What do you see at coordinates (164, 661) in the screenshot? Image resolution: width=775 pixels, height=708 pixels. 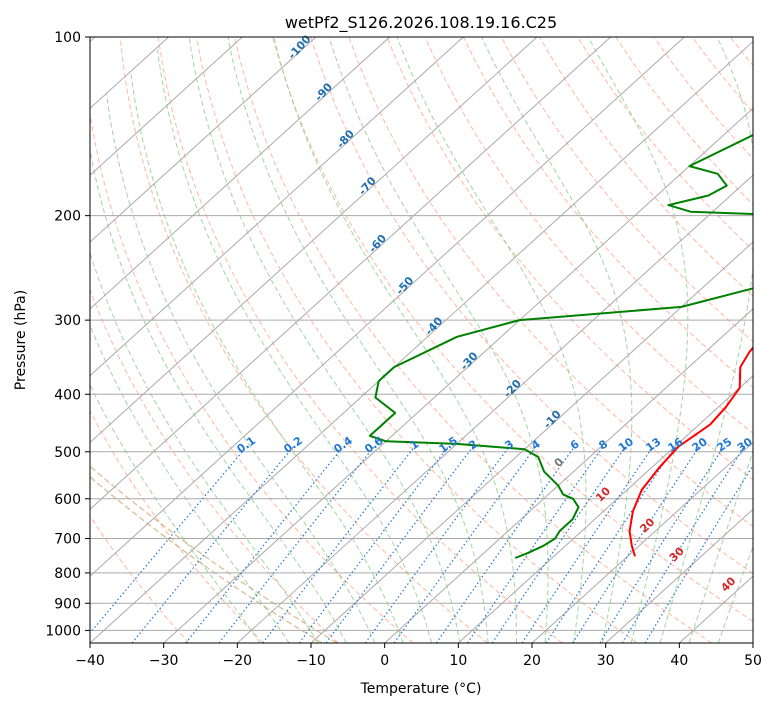 I see `x-tick-label: −30` at bounding box center [164, 661].